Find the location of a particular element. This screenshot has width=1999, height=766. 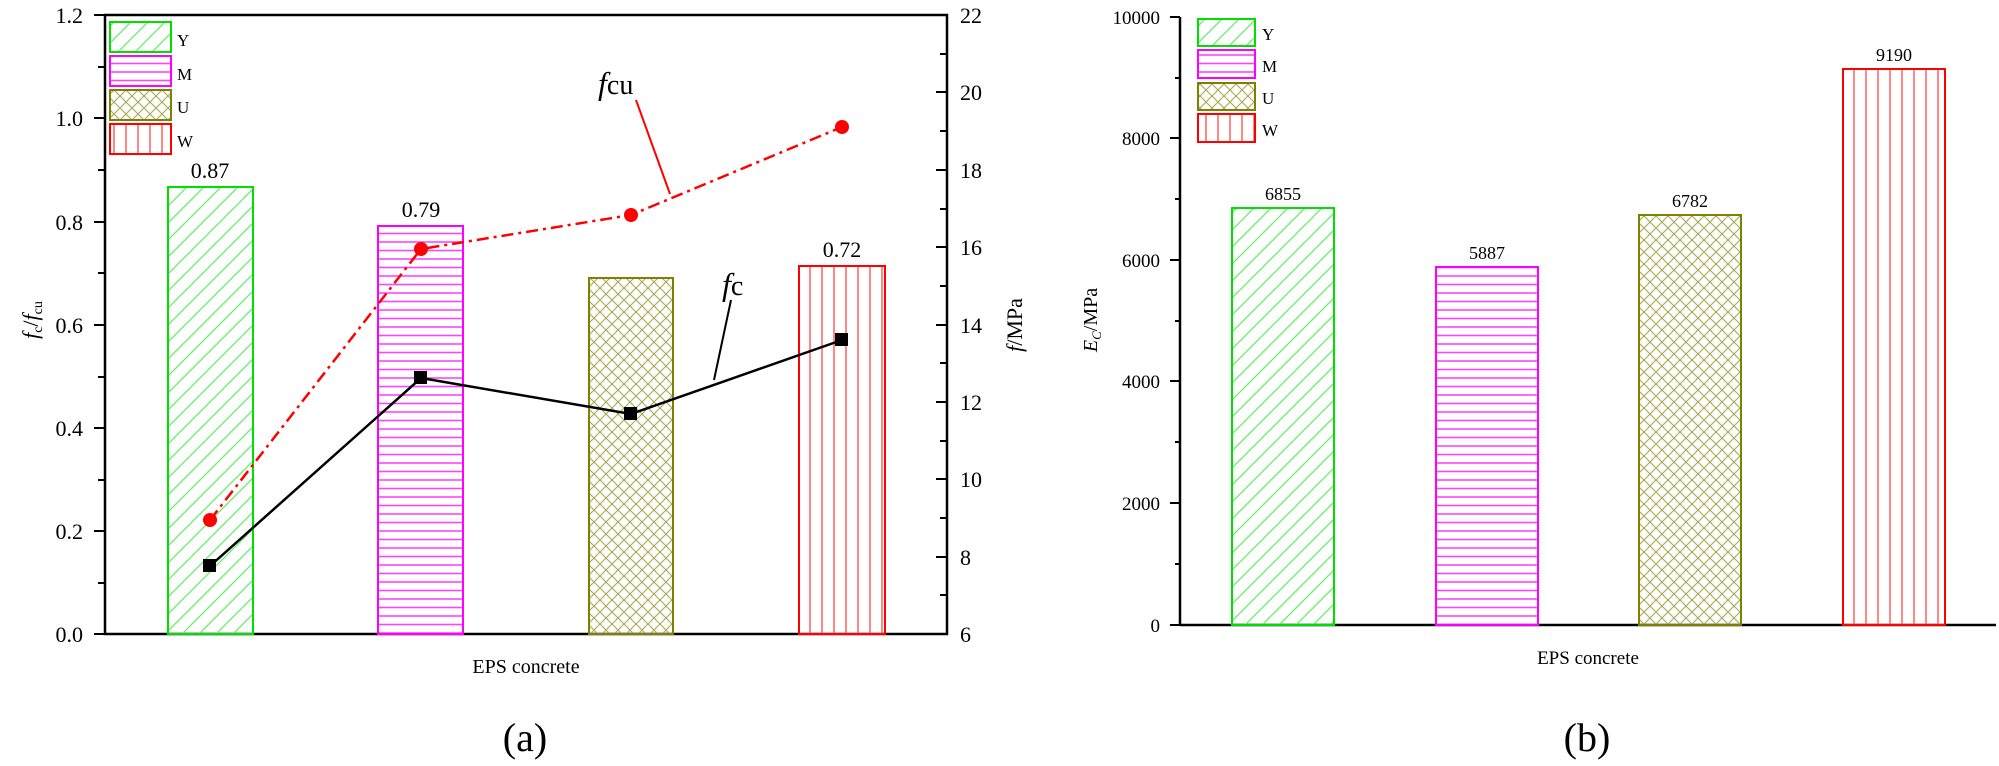

tick-a-0.2: 0.2 is located at coordinates (70, 531).